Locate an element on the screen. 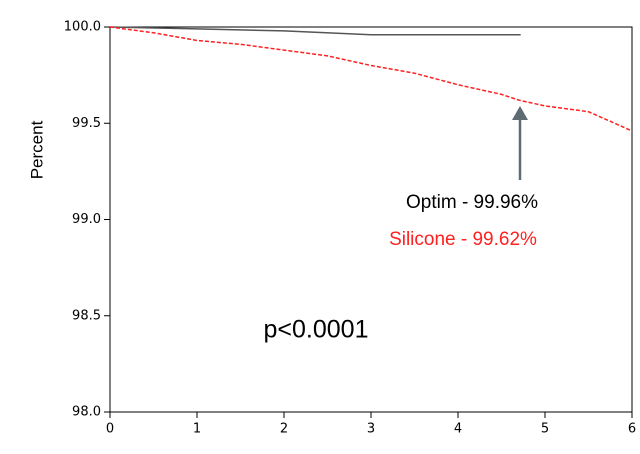 This screenshot has height=454, width=640. y-tick-label: 99.0 is located at coordinates (86, 219).